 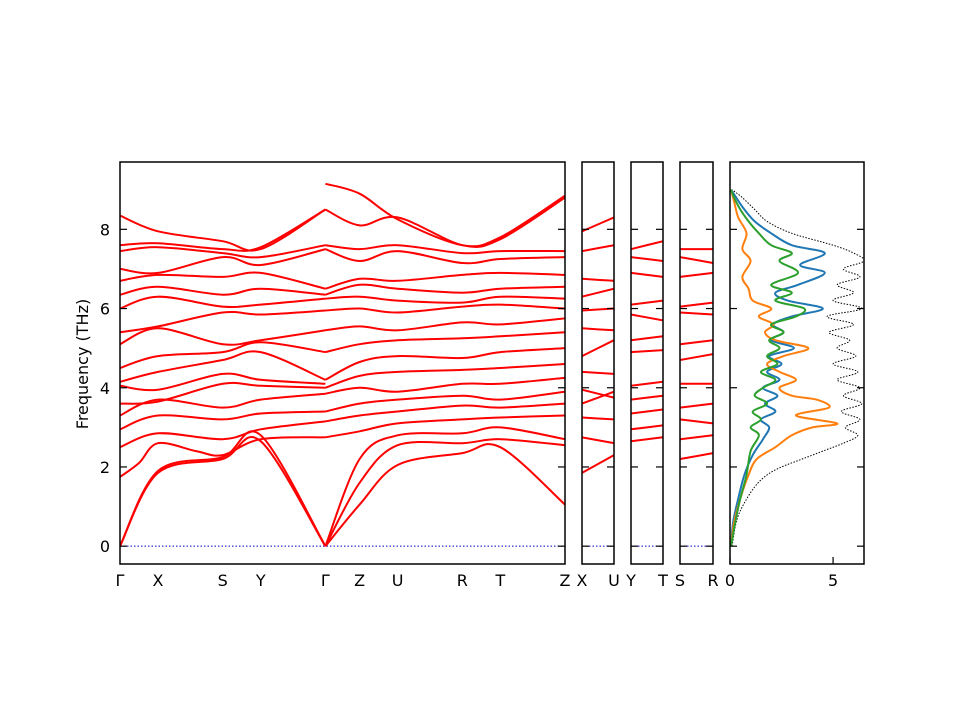 I want to click on x-tick-label: Γ, so click(x=325, y=580).